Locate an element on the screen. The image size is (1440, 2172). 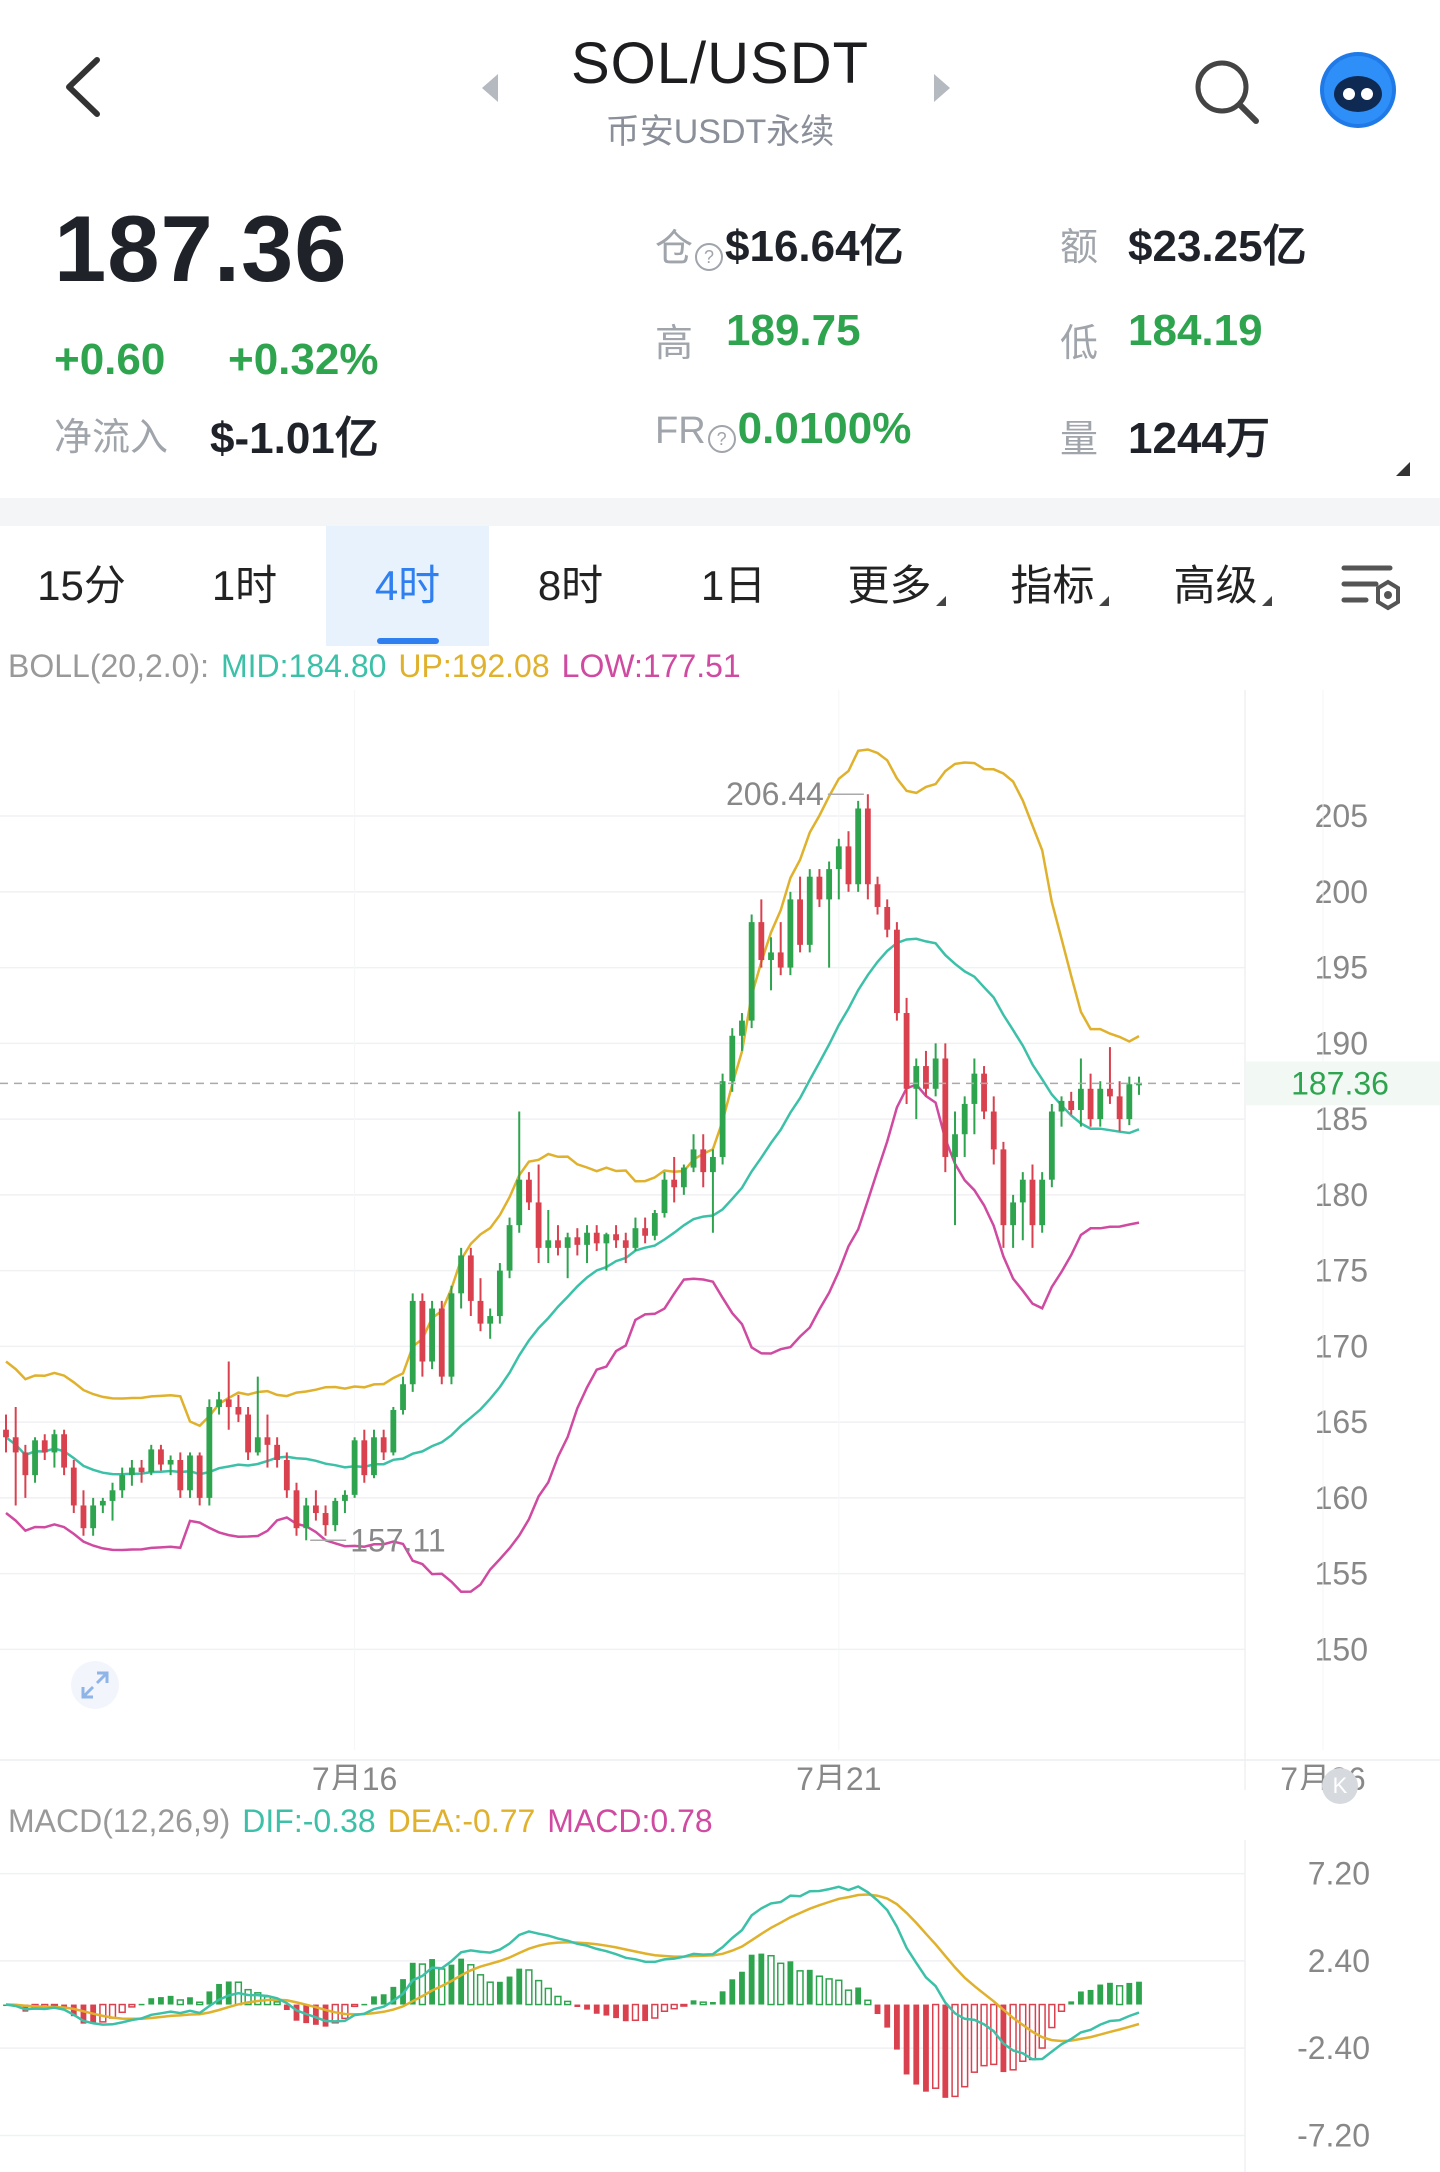
tab-more: 更多 is located at coordinates (896, 586).